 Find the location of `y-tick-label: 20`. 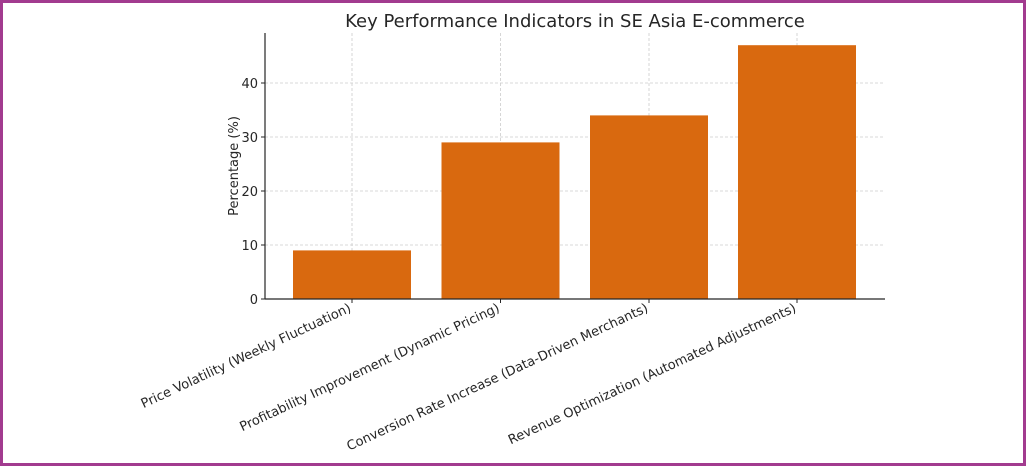

y-tick-label: 20 is located at coordinates (249, 192).